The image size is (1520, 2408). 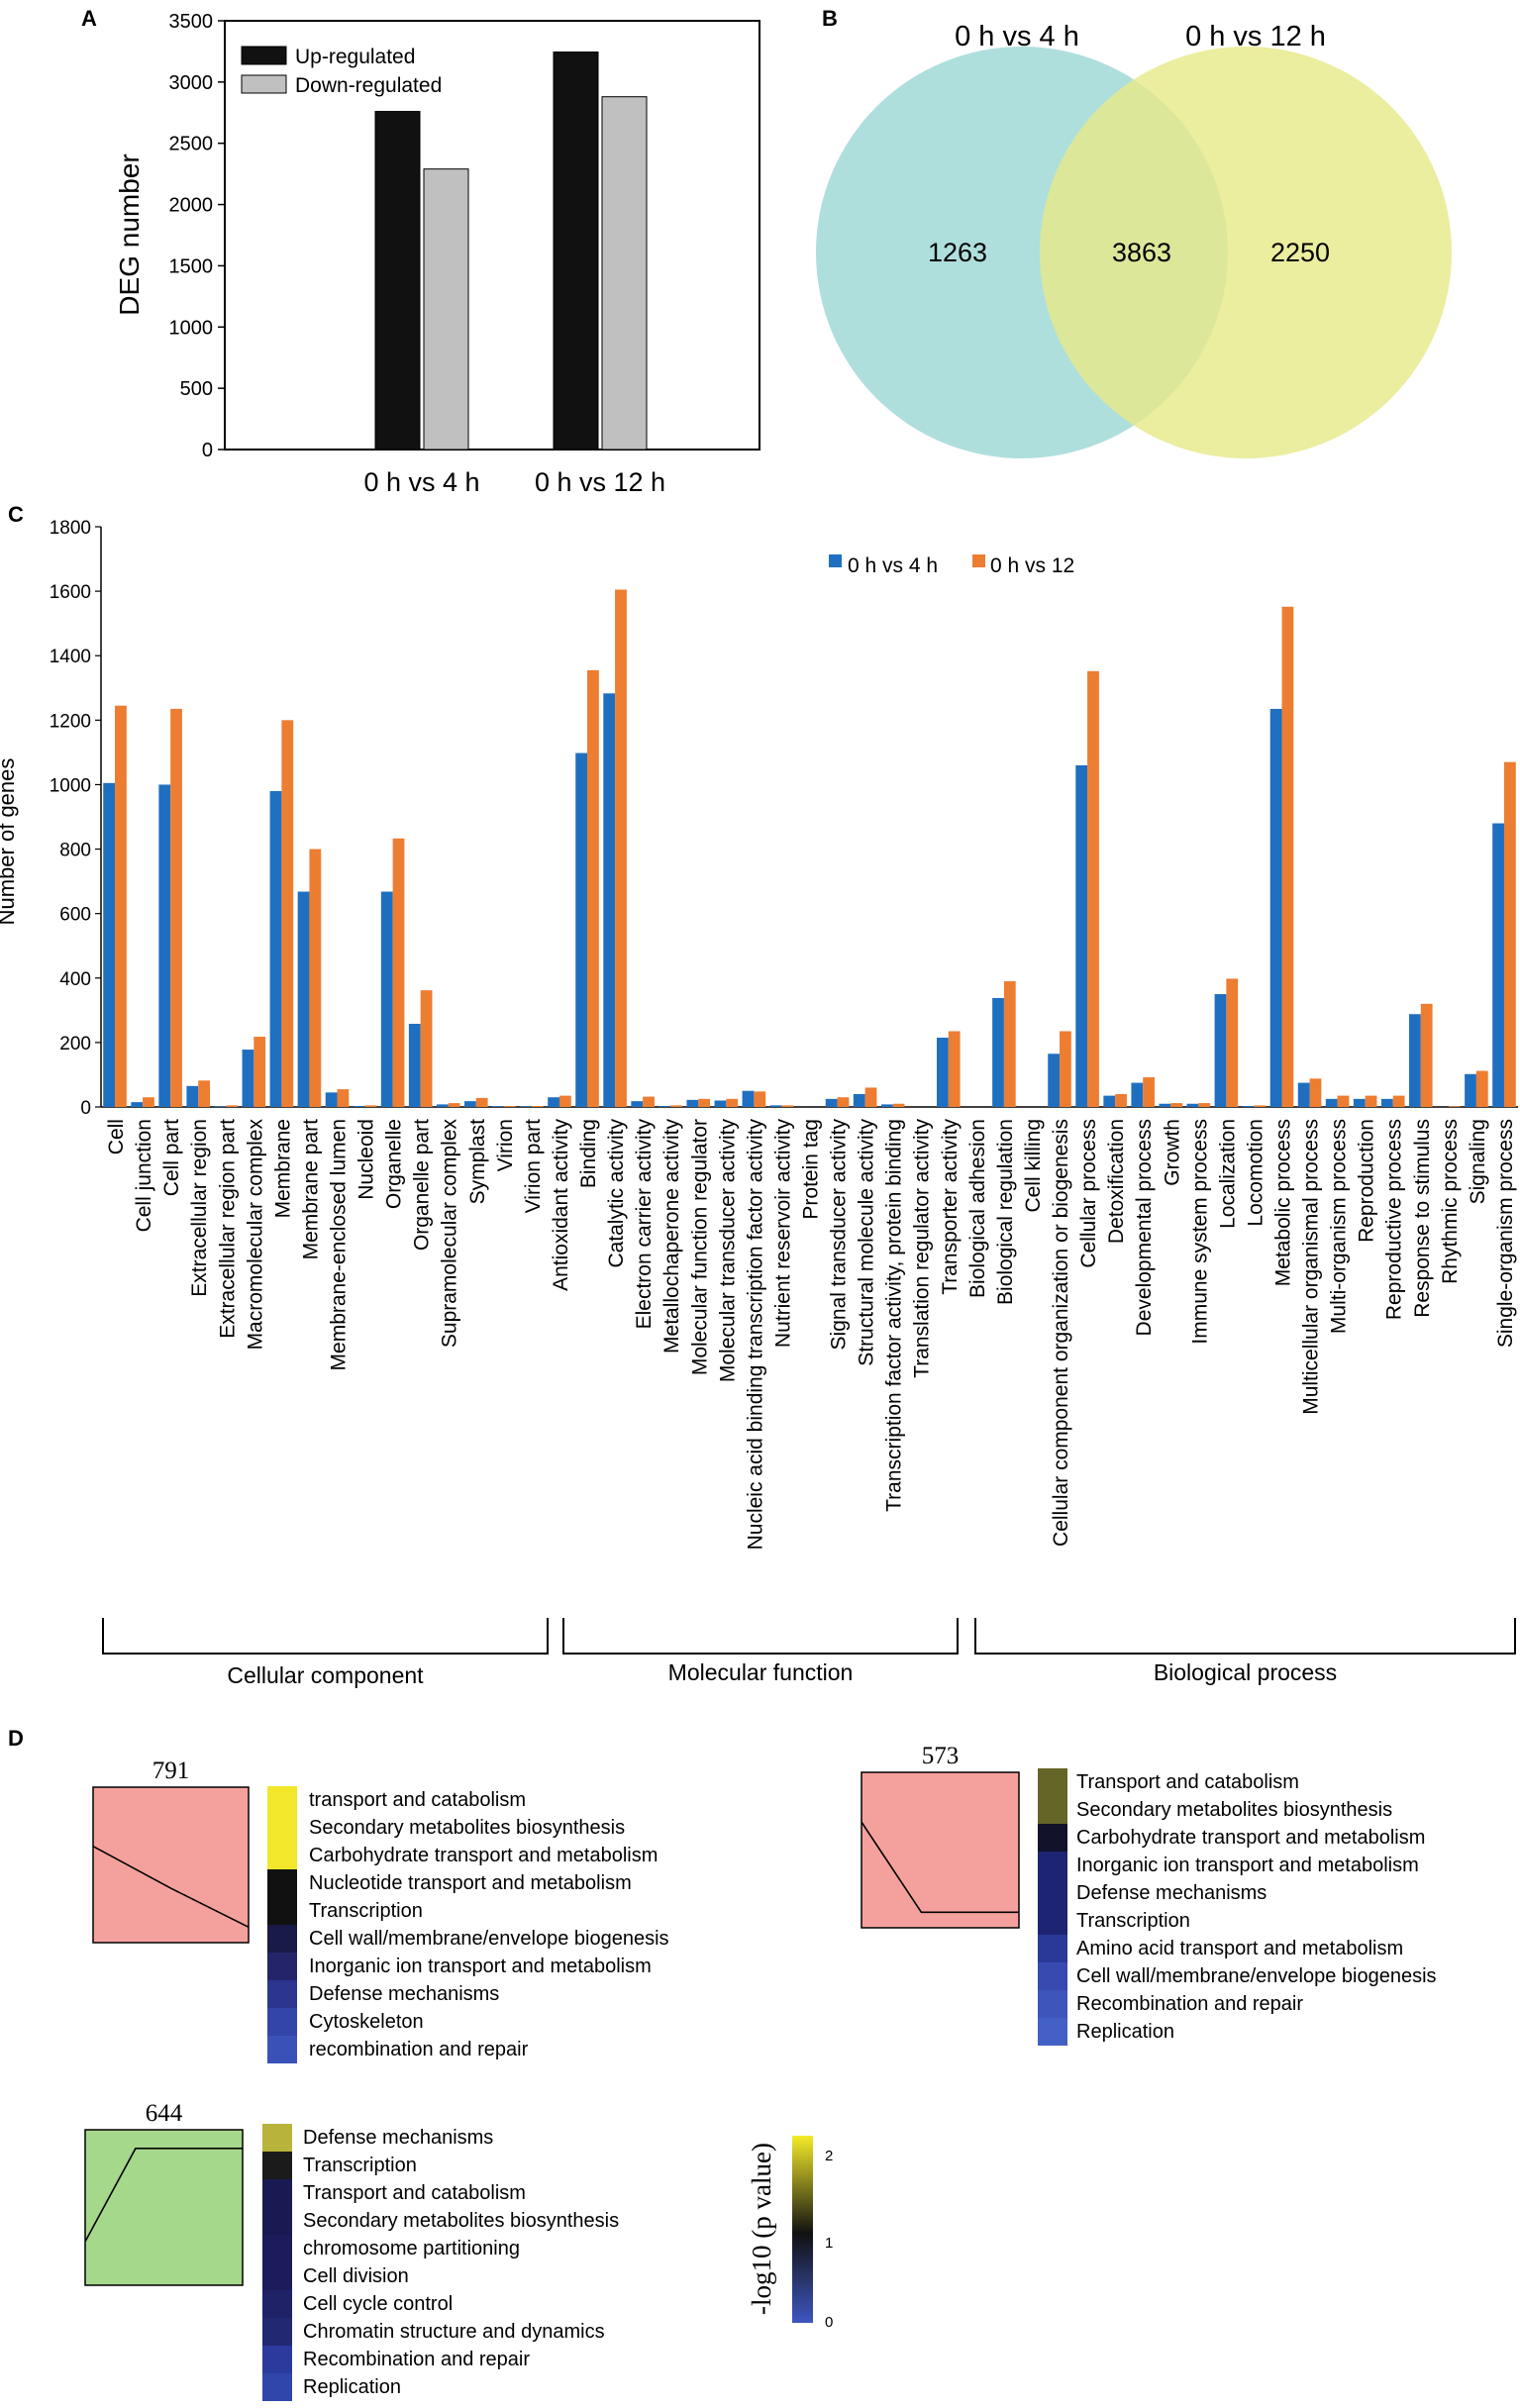 What do you see at coordinates (923, 1248) in the screenshot?
I see `x-tick-label-c: Translation regulator activity` at bounding box center [923, 1248].